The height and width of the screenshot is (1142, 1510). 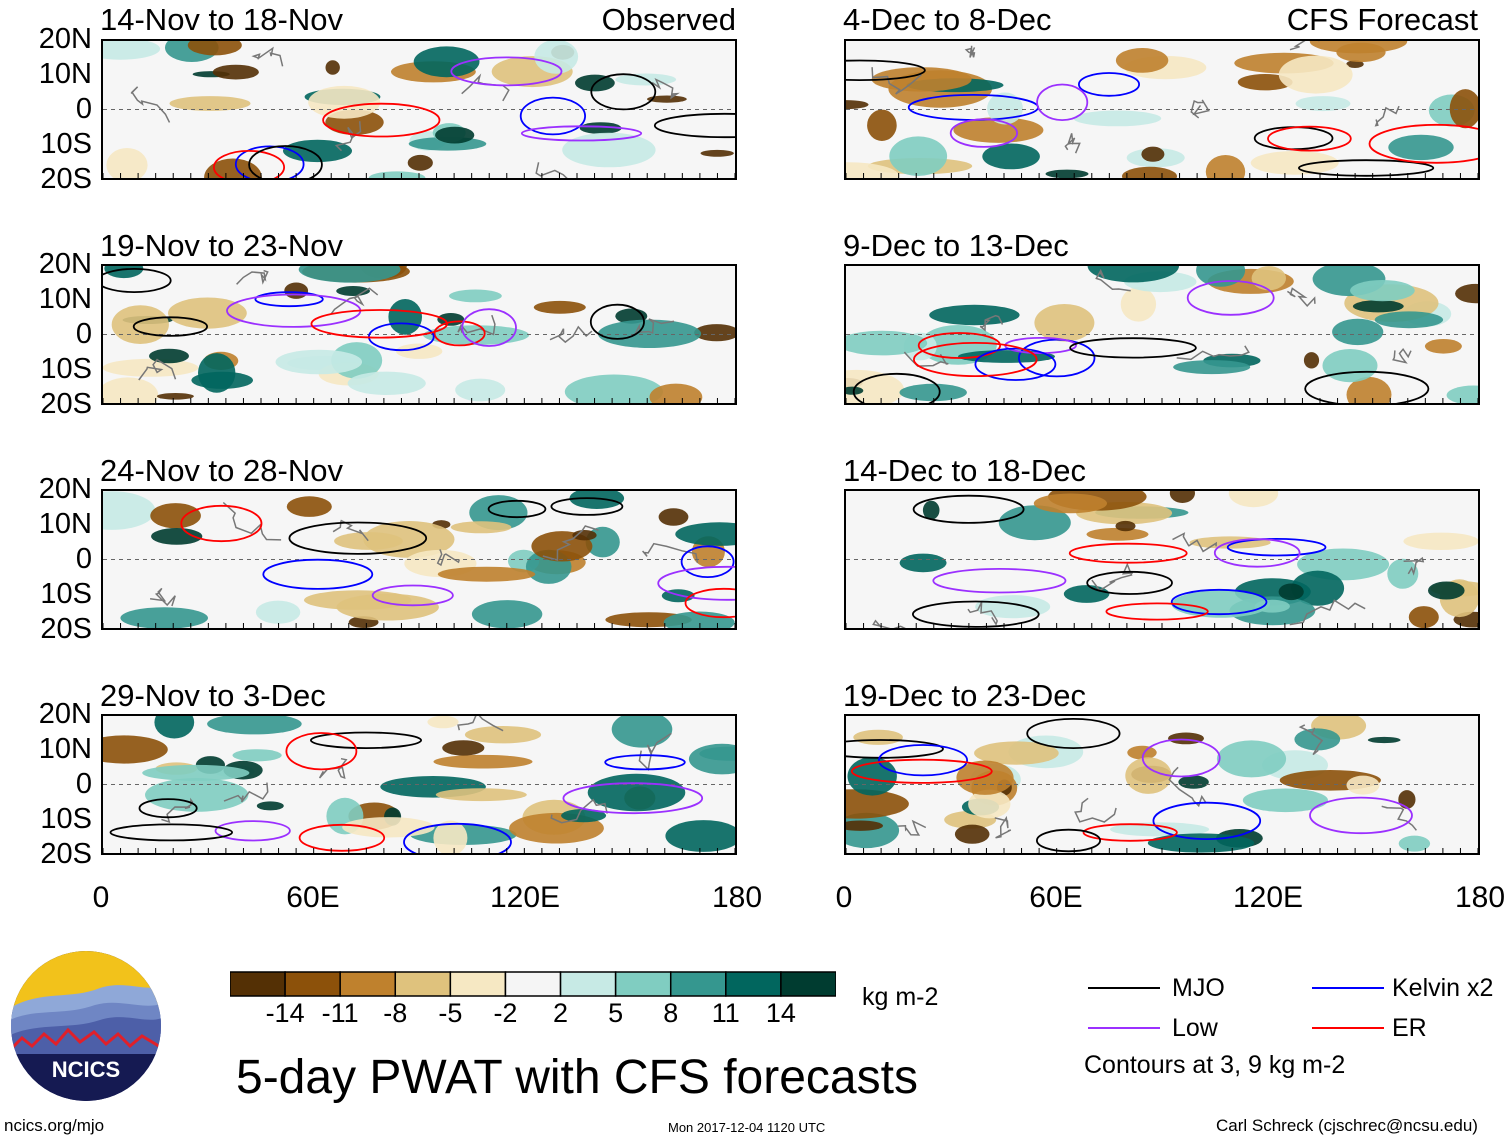 I want to click on y-tick-panel1-1: 10N, so click(x=65, y=74).